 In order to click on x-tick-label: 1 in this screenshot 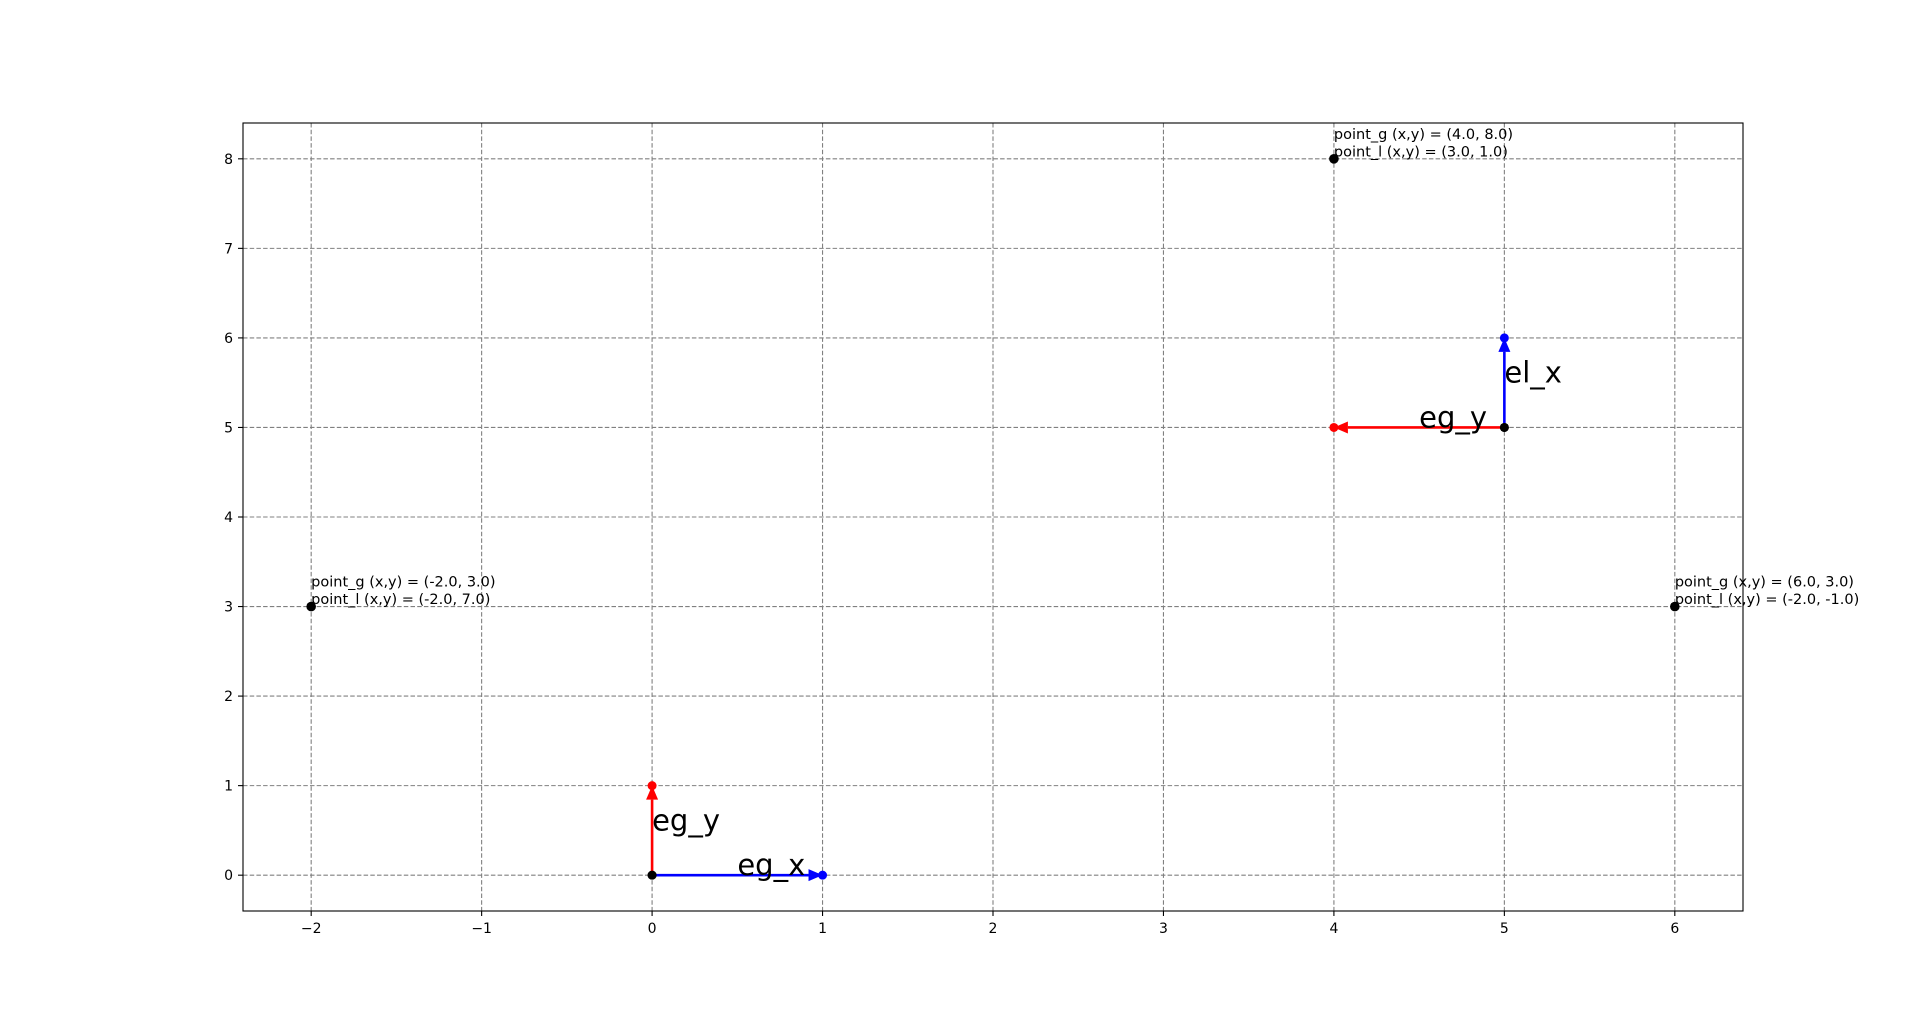, I will do `click(822, 929)`.